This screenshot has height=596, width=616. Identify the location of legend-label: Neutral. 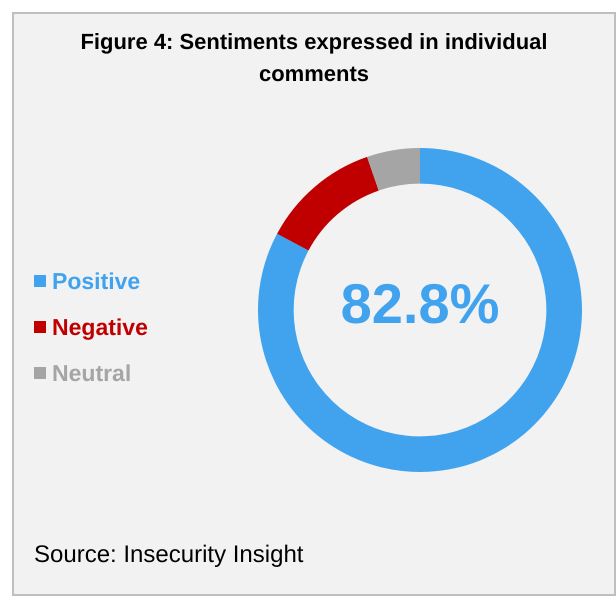
(92, 373).